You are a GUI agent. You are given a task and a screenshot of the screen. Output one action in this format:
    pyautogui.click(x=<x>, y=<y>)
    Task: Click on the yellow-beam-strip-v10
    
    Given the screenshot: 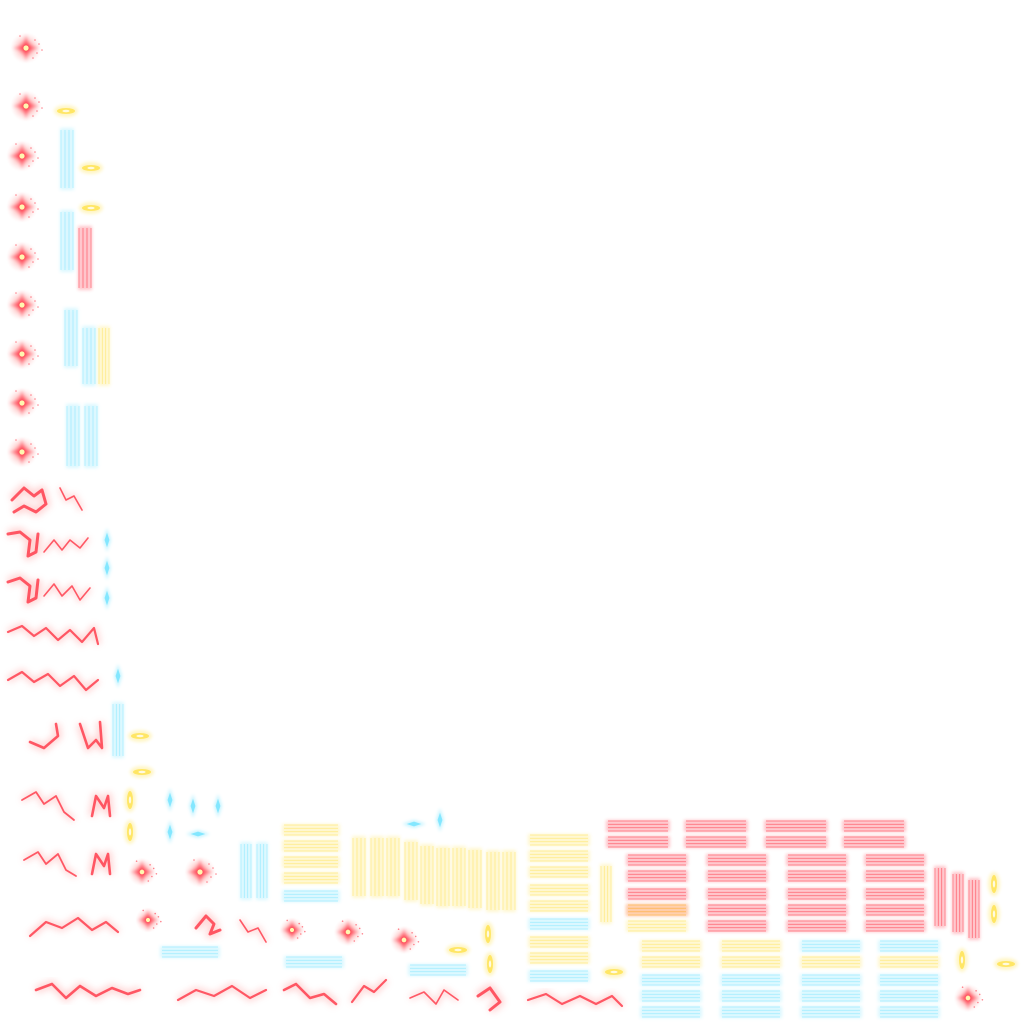 What is the action you would take?
    pyautogui.click(x=493, y=881)
    